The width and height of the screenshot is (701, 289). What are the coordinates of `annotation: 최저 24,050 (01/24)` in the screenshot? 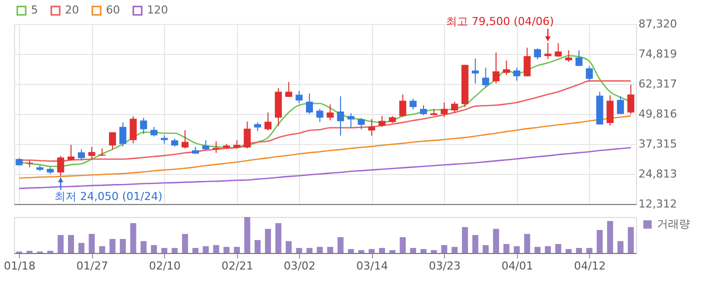 It's located at (108, 196).